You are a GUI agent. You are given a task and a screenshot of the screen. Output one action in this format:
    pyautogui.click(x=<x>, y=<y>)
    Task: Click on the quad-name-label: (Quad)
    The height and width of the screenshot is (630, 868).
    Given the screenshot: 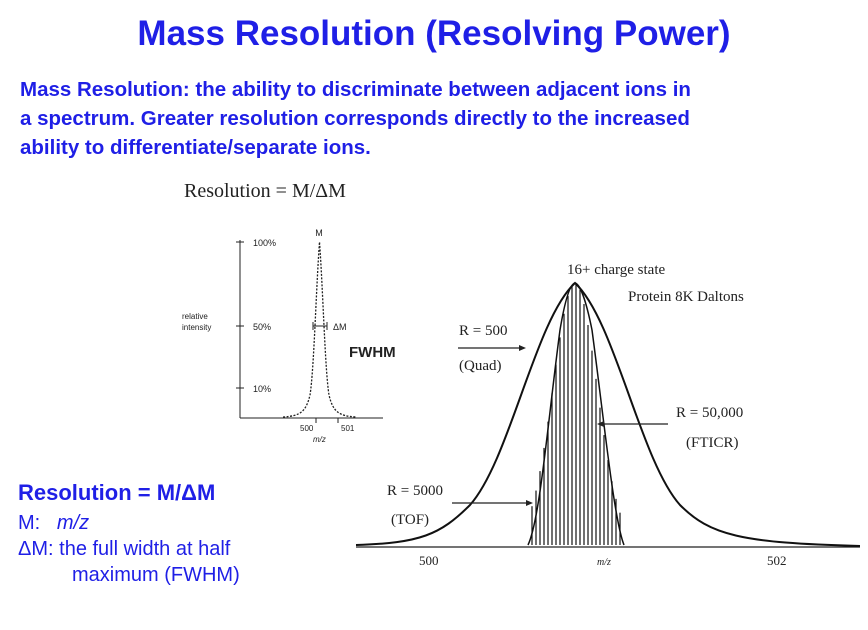 What is the action you would take?
    pyautogui.click(x=480, y=366)
    